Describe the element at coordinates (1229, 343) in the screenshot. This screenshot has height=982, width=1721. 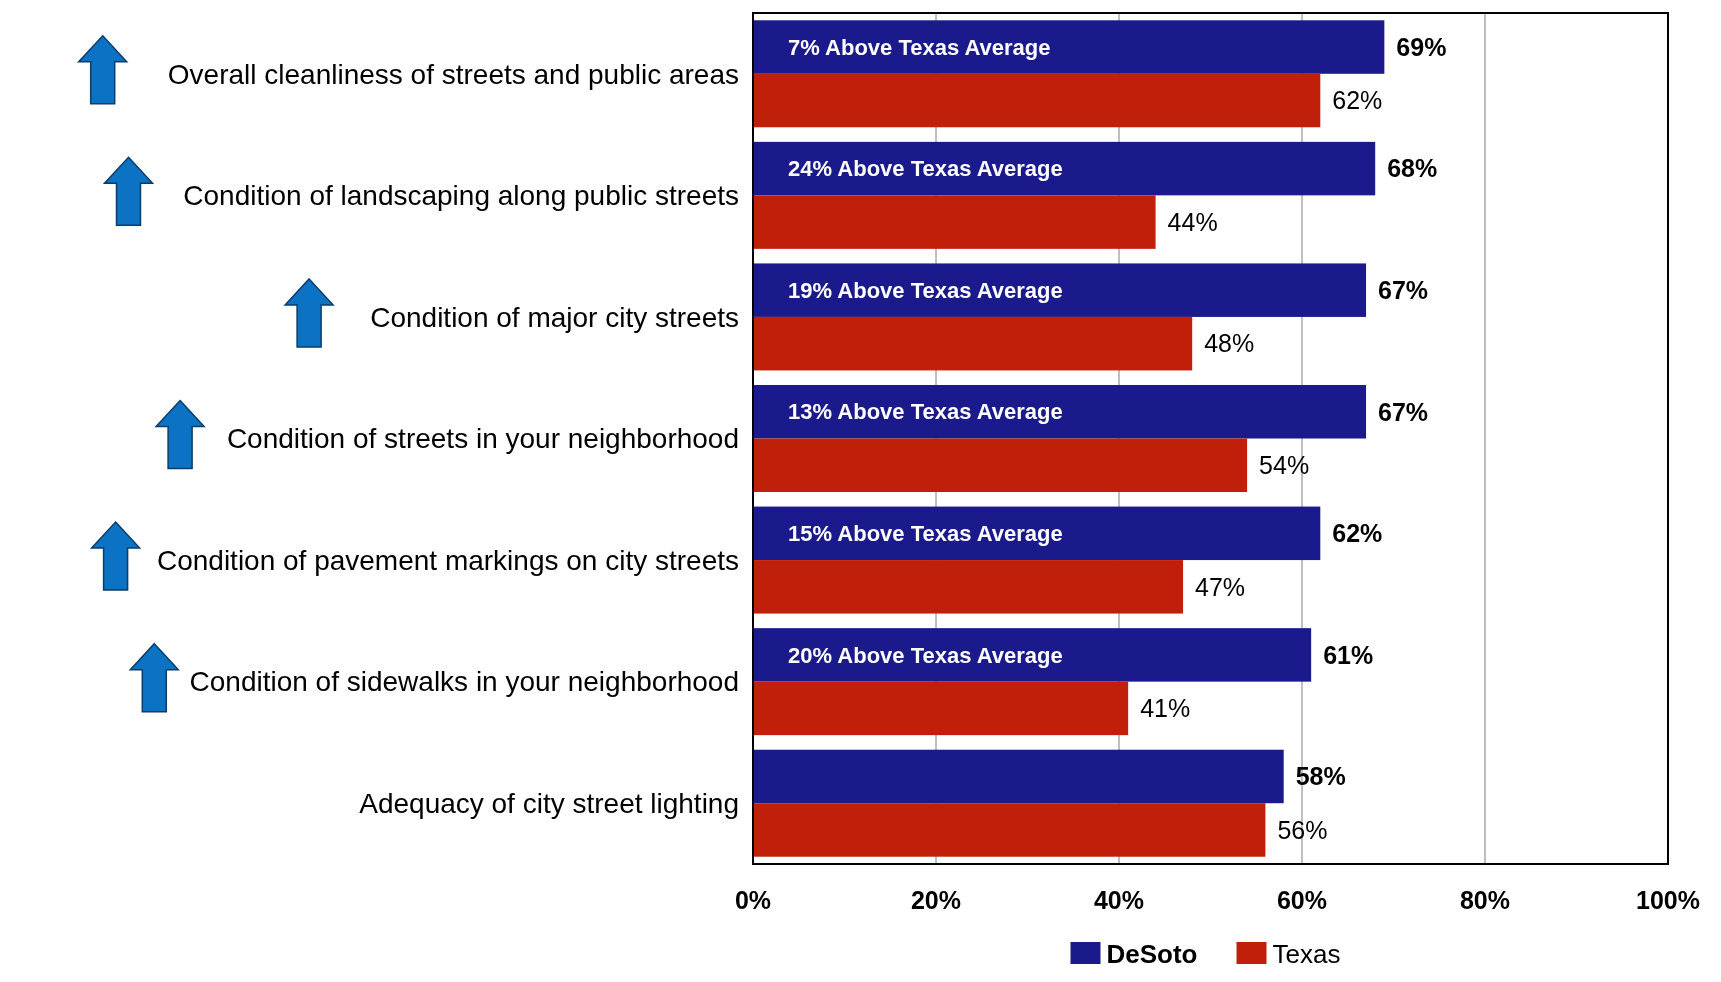
I see `data-label: 48%` at that location.